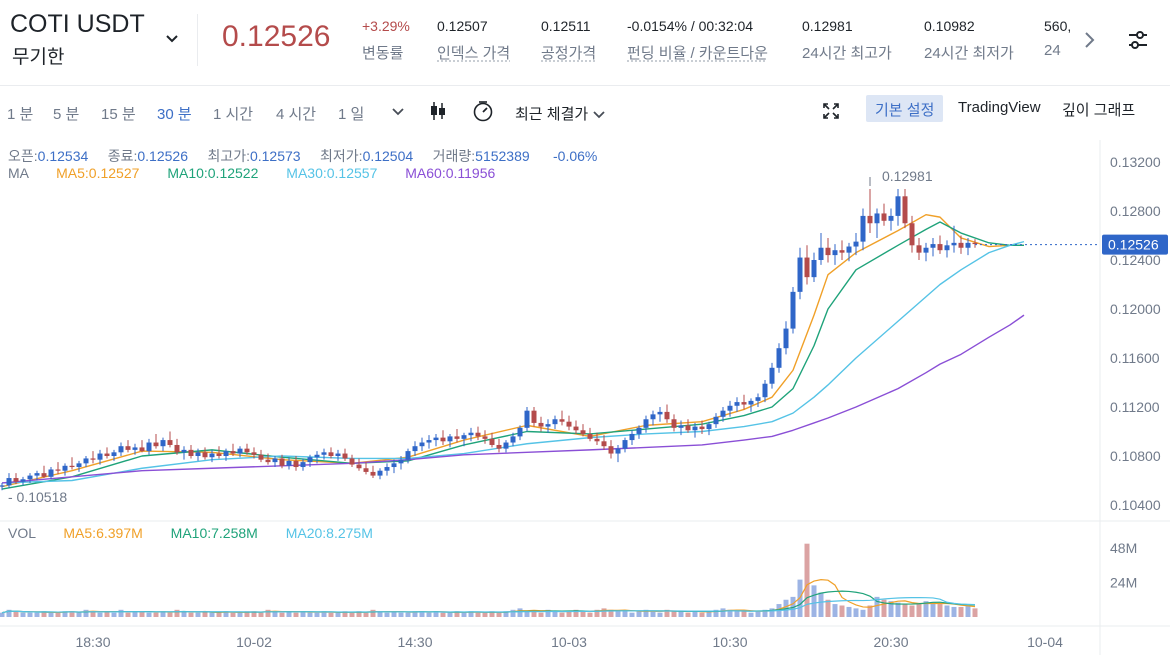  What do you see at coordinates (454, 156) in the screenshot?
I see `volume-key: 거래량:` at bounding box center [454, 156].